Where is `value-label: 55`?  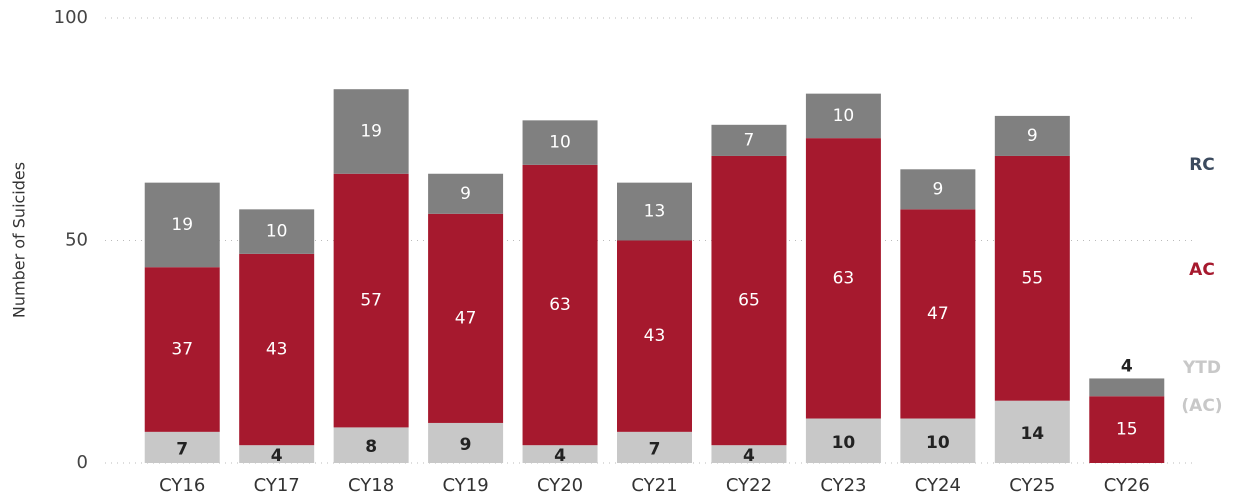 value-label: 55 is located at coordinates (1032, 278).